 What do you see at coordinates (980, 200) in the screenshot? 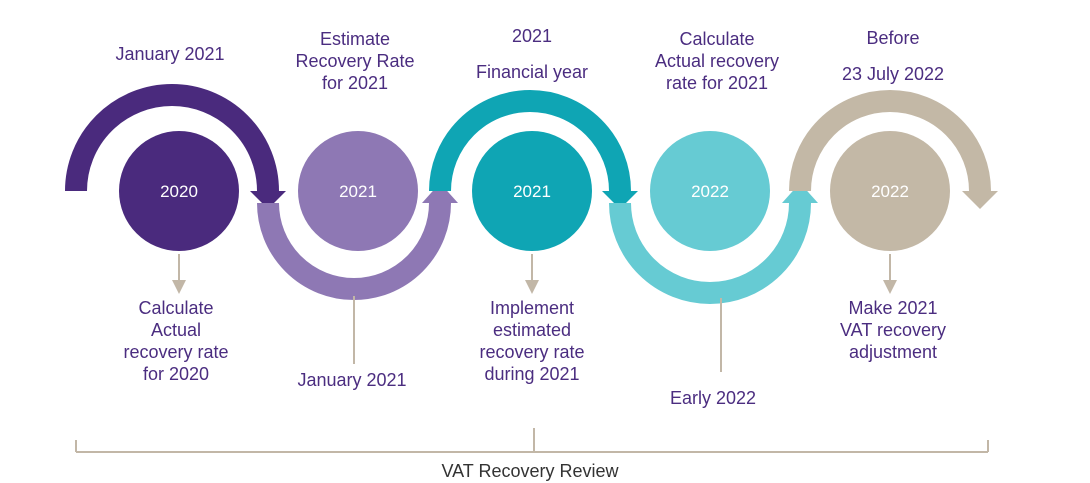
I see `arrowhead-2022-adjustment` at bounding box center [980, 200].